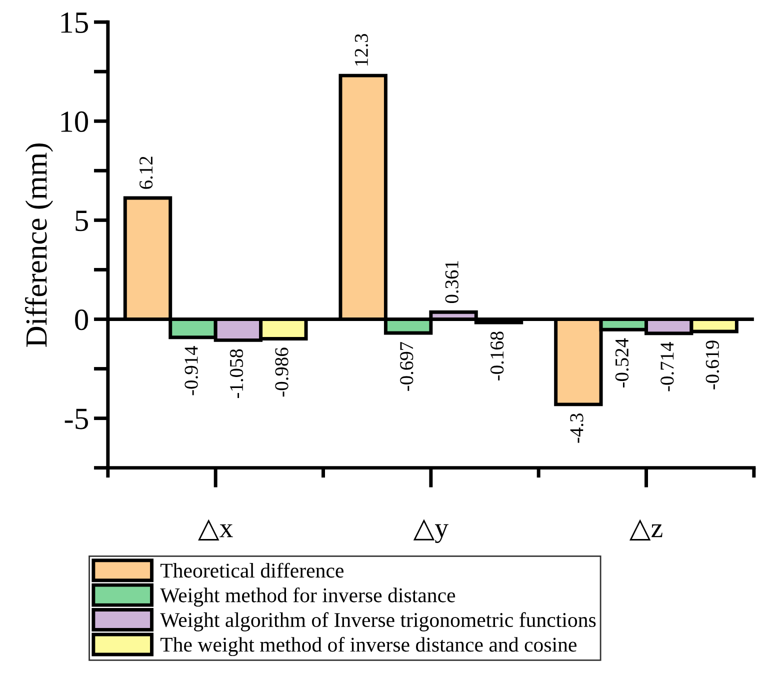  Describe the element at coordinates (308, 597) in the screenshot. I see `legend-label: Weight method for inverse distance` at that location.